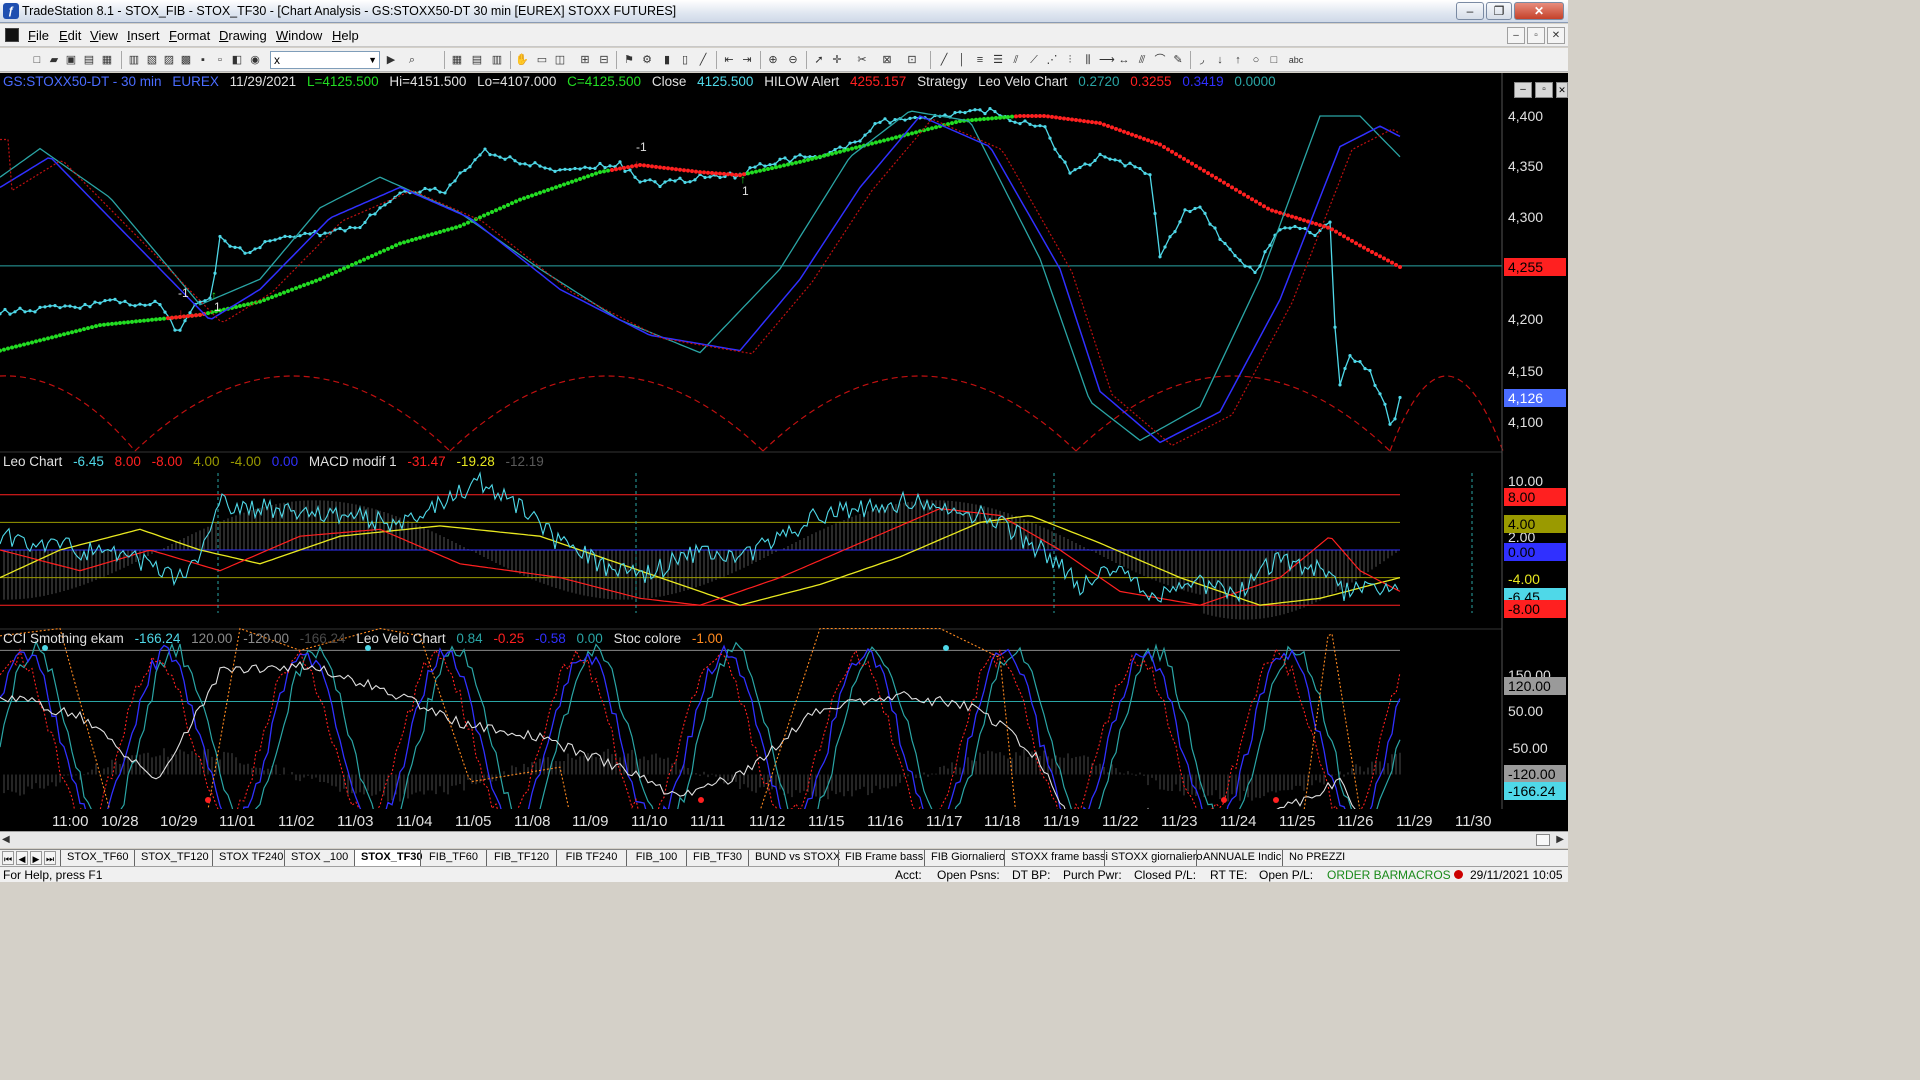 This screenshot has height=1080, width=1920. Describe the element at coordinates (1016, 60) in the screenshot. I see `channel-icon: ⫽` at that location.